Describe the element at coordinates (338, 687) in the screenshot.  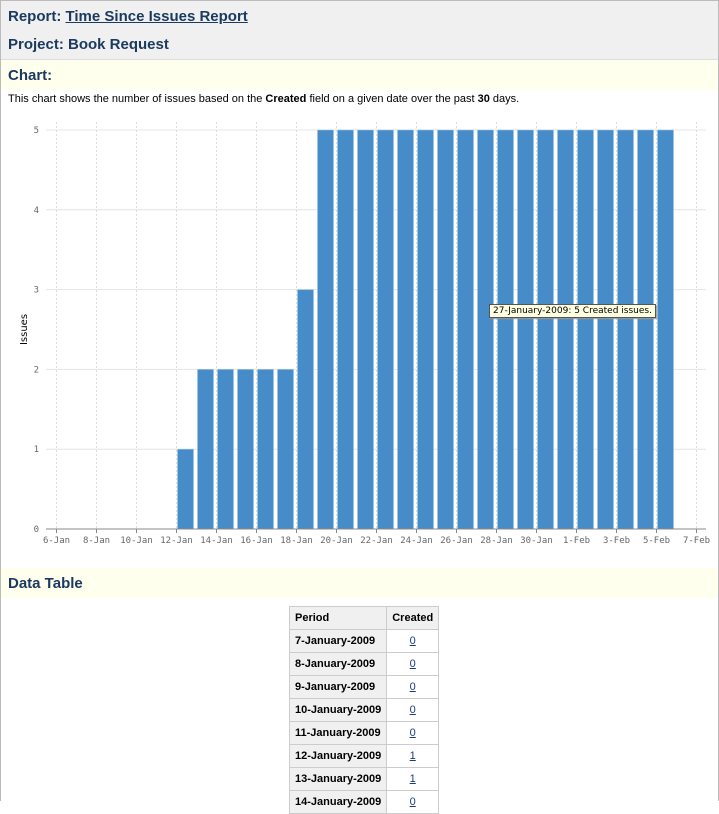
I see `period-cell: 9-January-2009` at that location.